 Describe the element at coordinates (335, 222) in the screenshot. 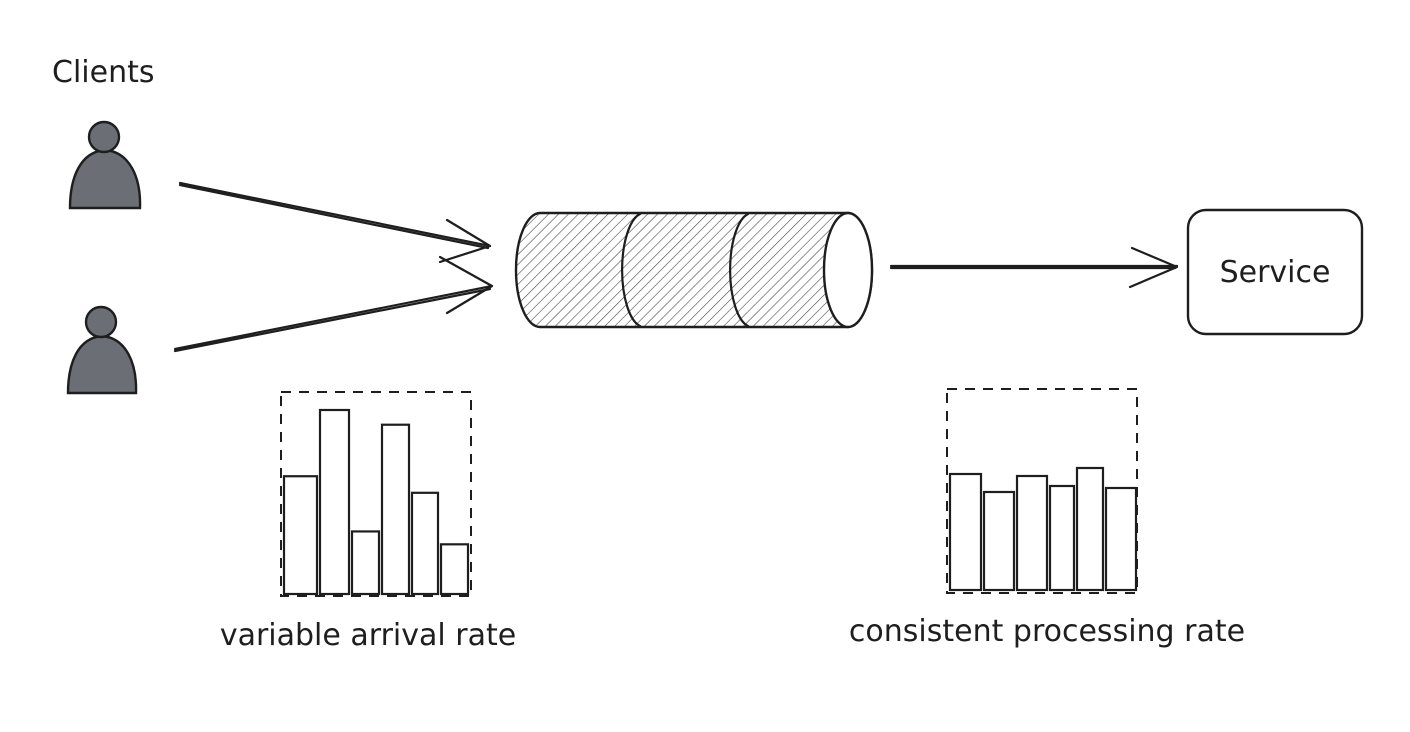

I see `arrow-client1-to-queue` at that location.